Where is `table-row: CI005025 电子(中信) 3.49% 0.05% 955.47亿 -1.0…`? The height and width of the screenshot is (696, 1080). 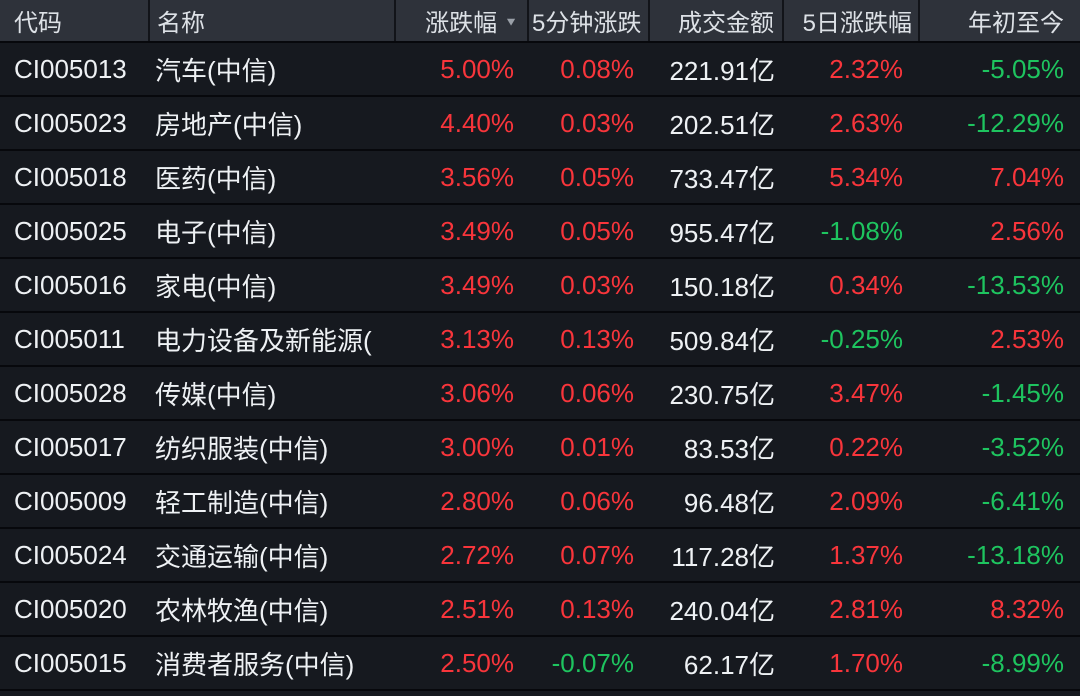 table-row: CI005025 电子(中信) 3.49% 0.05% 955.47亿 -1.0… is located at coordinates (540, 232).